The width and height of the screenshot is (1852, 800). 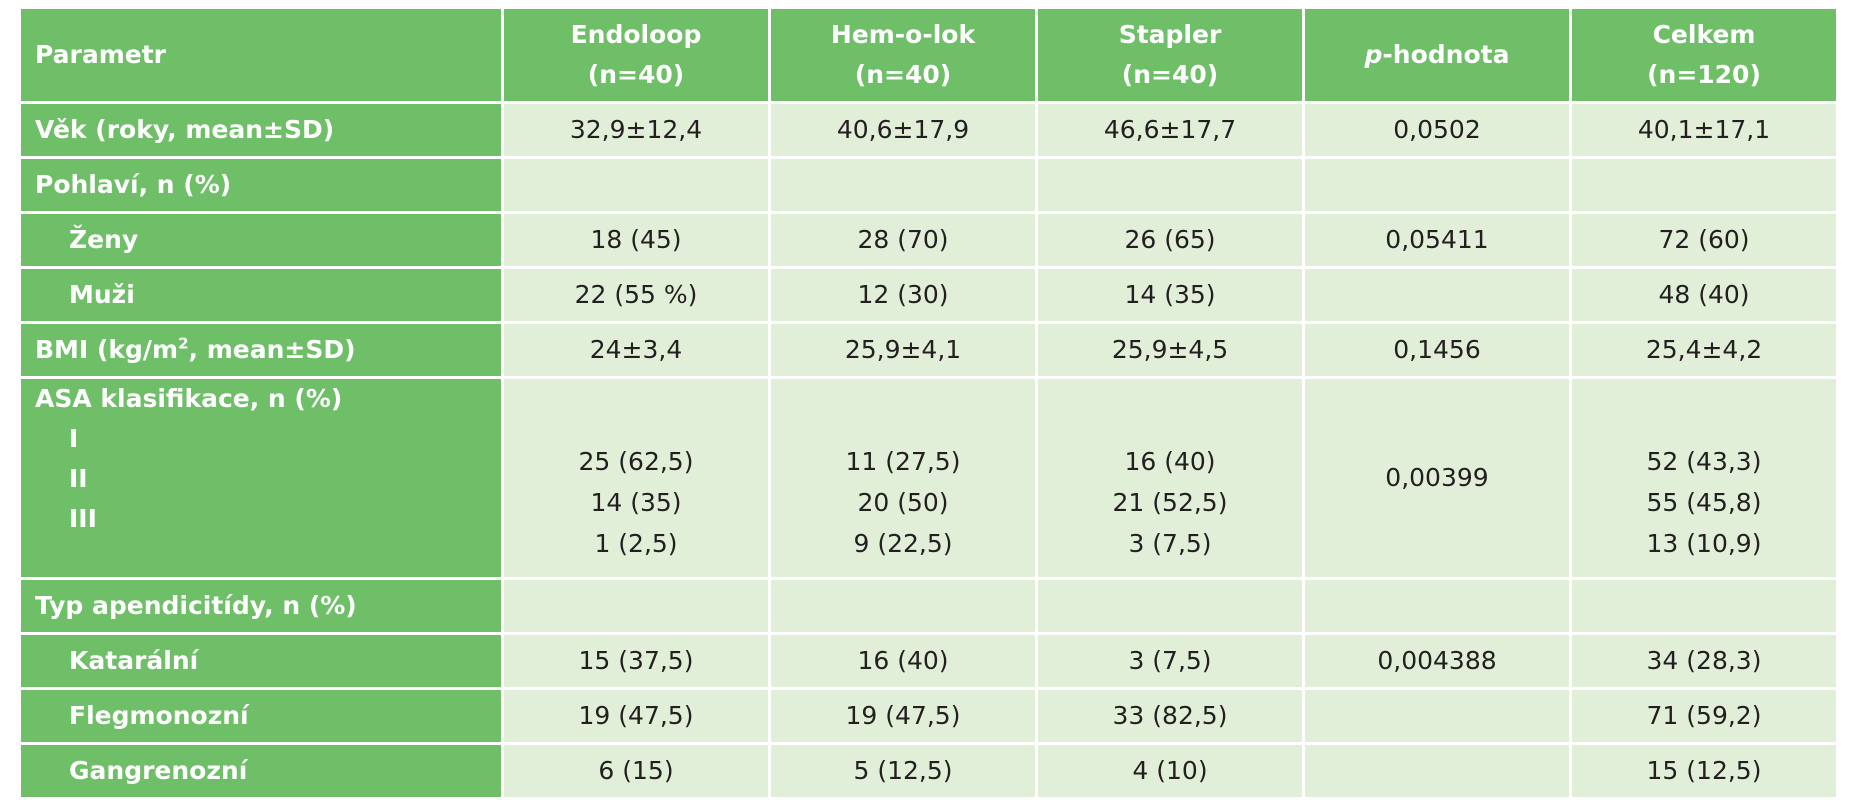 What do you see at coordinates (261, 185) in the screenshot?
I see `row-label: Pohlaví, n (%)` at bounding box center [261, 185].